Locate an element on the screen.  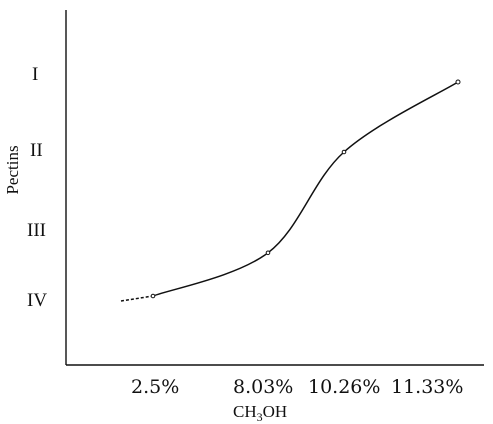
x-axis-label: CH3OH is located at coordinates (260, 413).